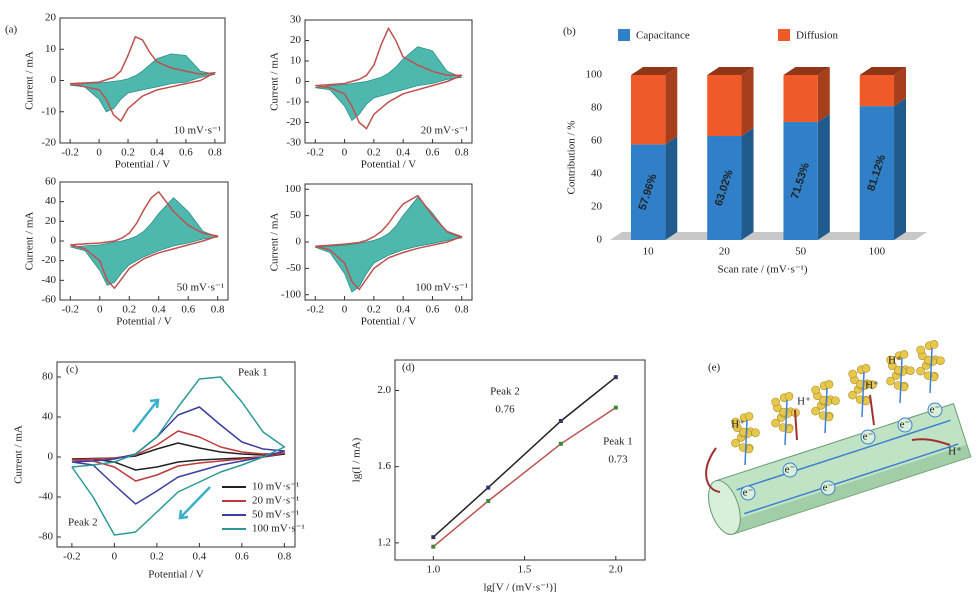 This screenshot has height=592, width=976. Describe the element at coordinates (293, 143) in the screenshot. I see `y-tick-label: -30` at that location.